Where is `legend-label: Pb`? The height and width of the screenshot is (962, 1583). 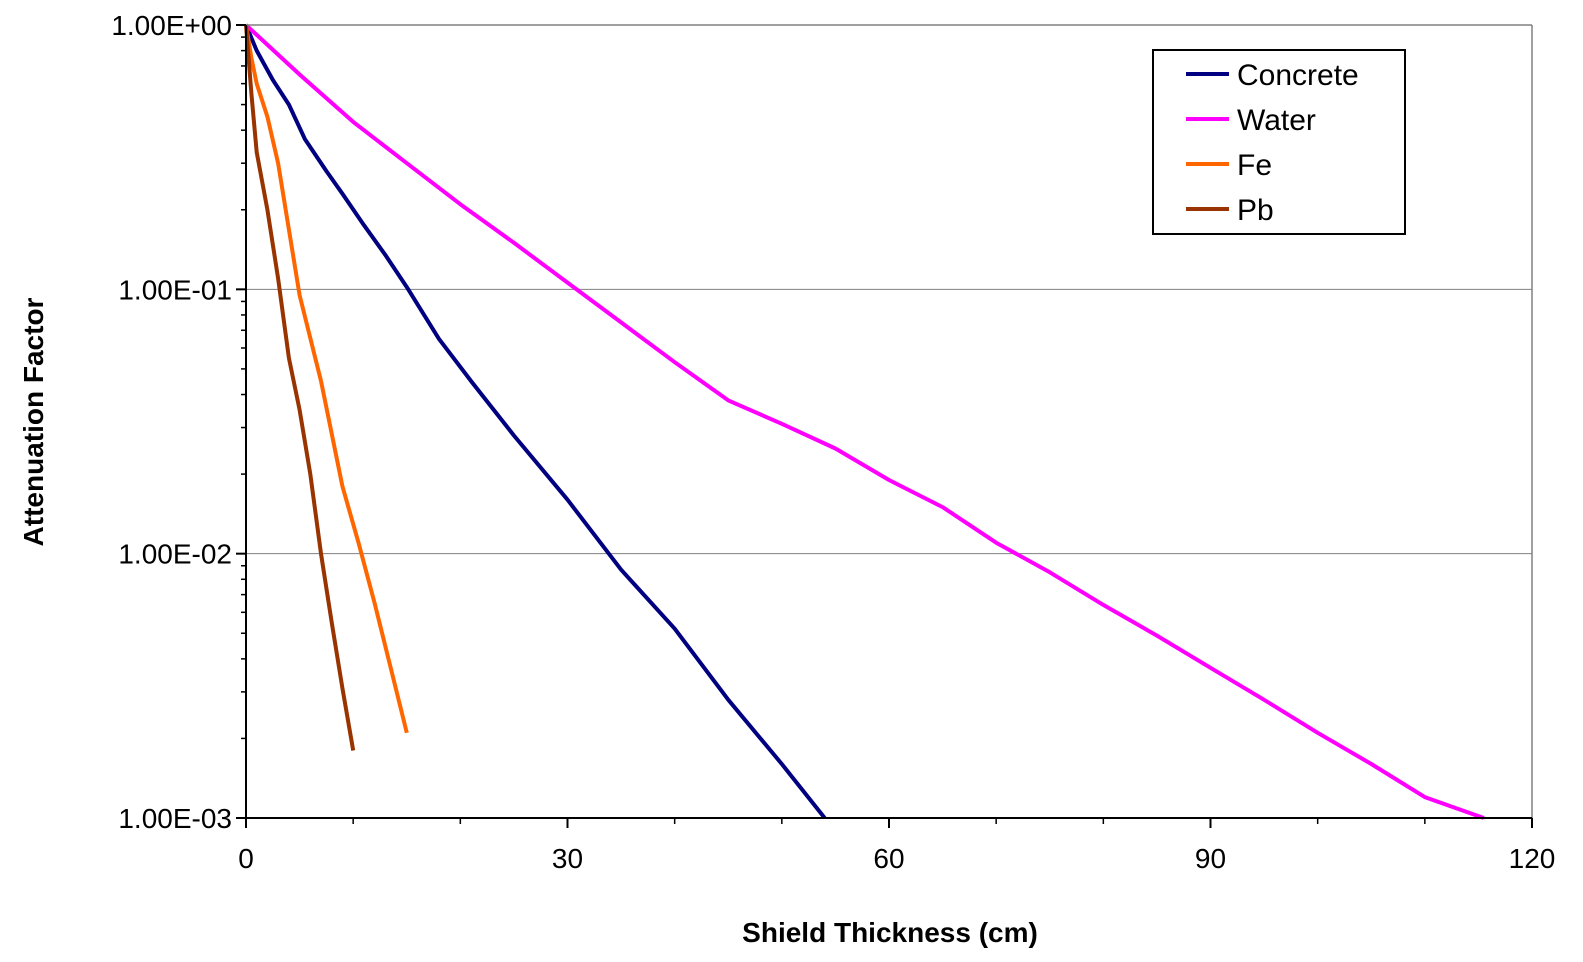
legend-label: Pb is located at coordinates (1255, 210).